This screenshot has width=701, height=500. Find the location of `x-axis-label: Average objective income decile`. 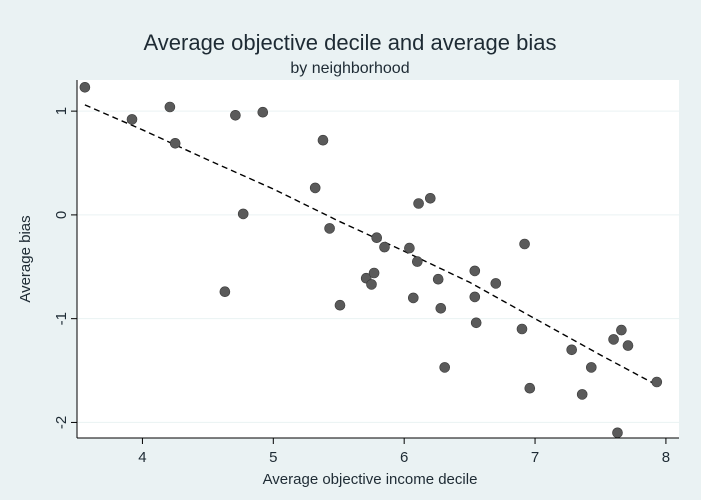

x-axis-label: Average objective income decile is located at coordinates (370, 479).